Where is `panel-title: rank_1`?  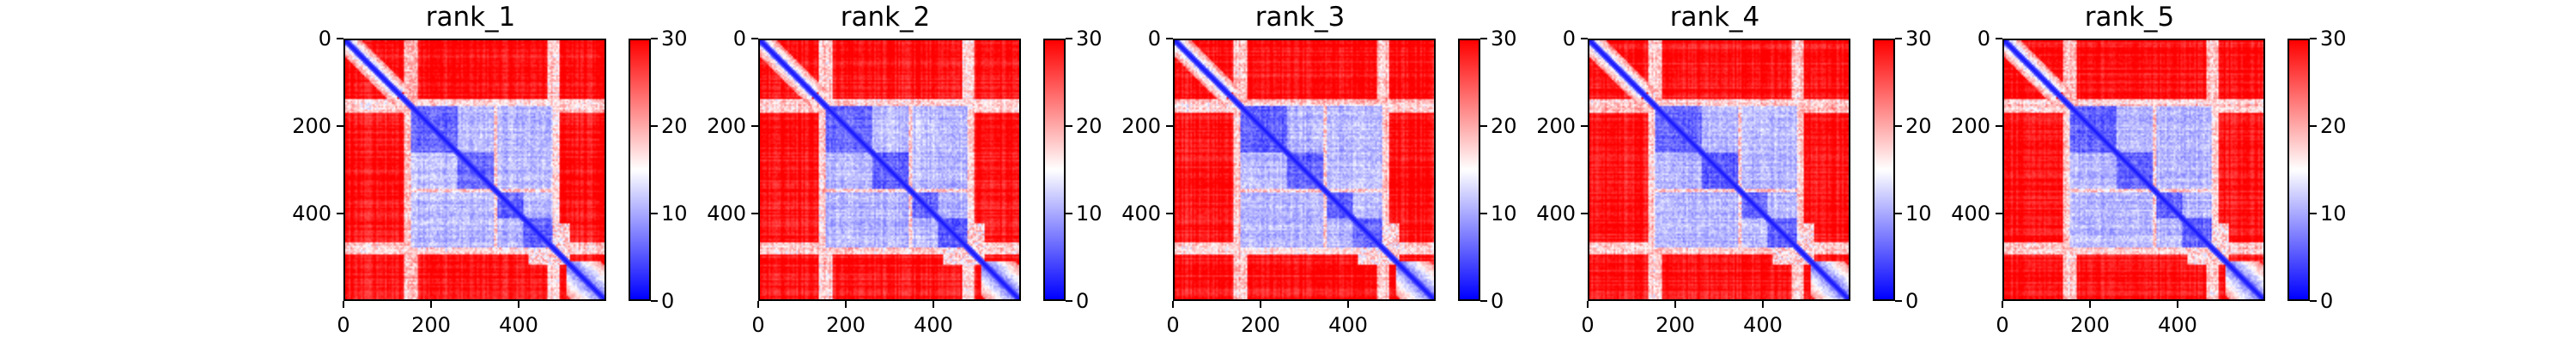
panel-title: rank_1 is located at coordinates (470, 17).